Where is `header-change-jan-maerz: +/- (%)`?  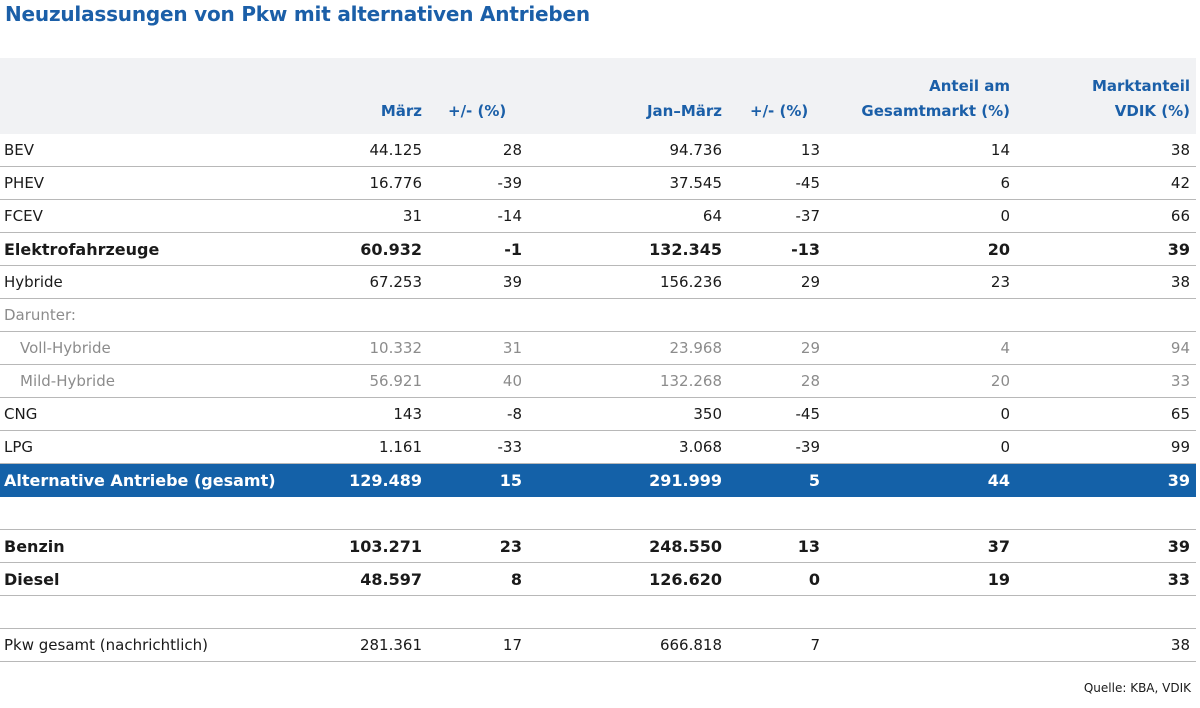 header-change-jan-maerz: +/- (%) is located at coordinates (779, 111).